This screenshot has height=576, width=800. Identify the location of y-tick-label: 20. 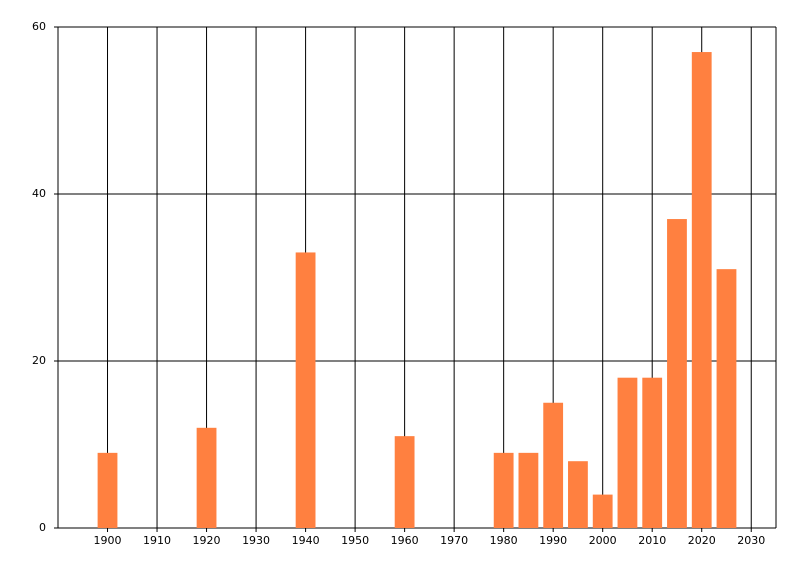
(39, 360).